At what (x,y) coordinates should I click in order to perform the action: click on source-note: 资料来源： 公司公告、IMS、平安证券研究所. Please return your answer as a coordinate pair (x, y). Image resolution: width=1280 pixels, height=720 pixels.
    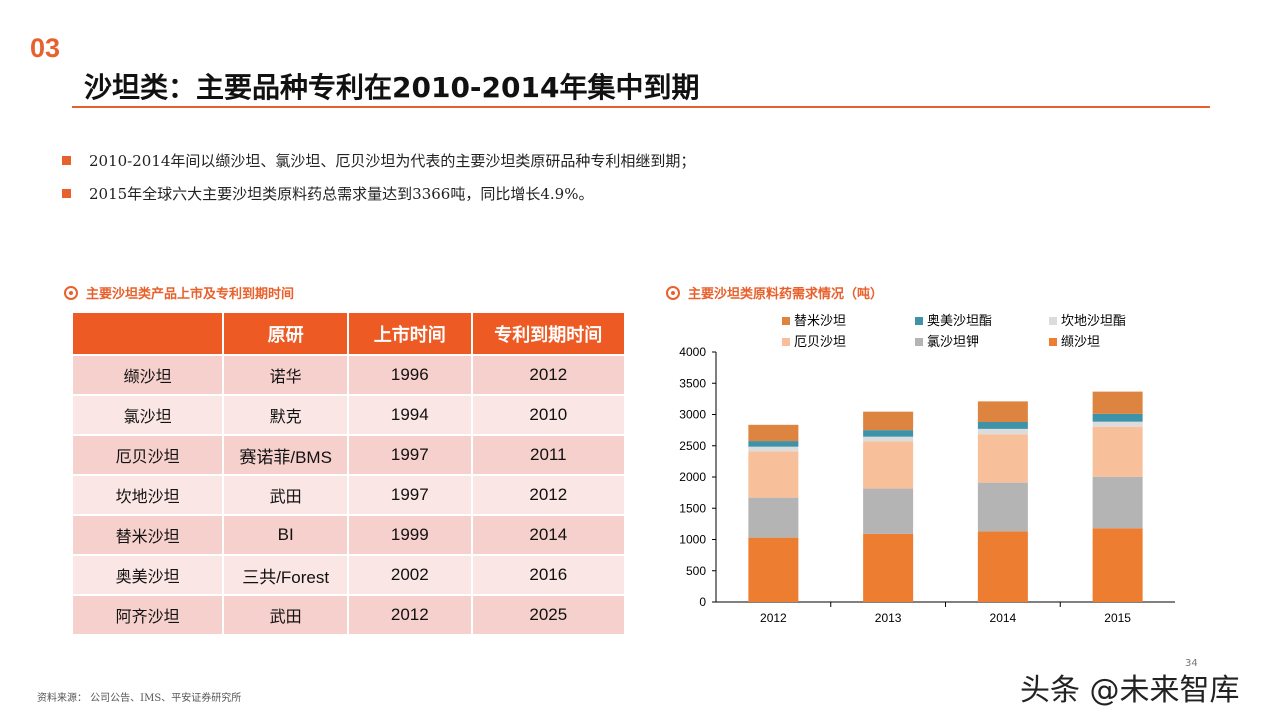
    Looking at the image, I should click on (139, 698).